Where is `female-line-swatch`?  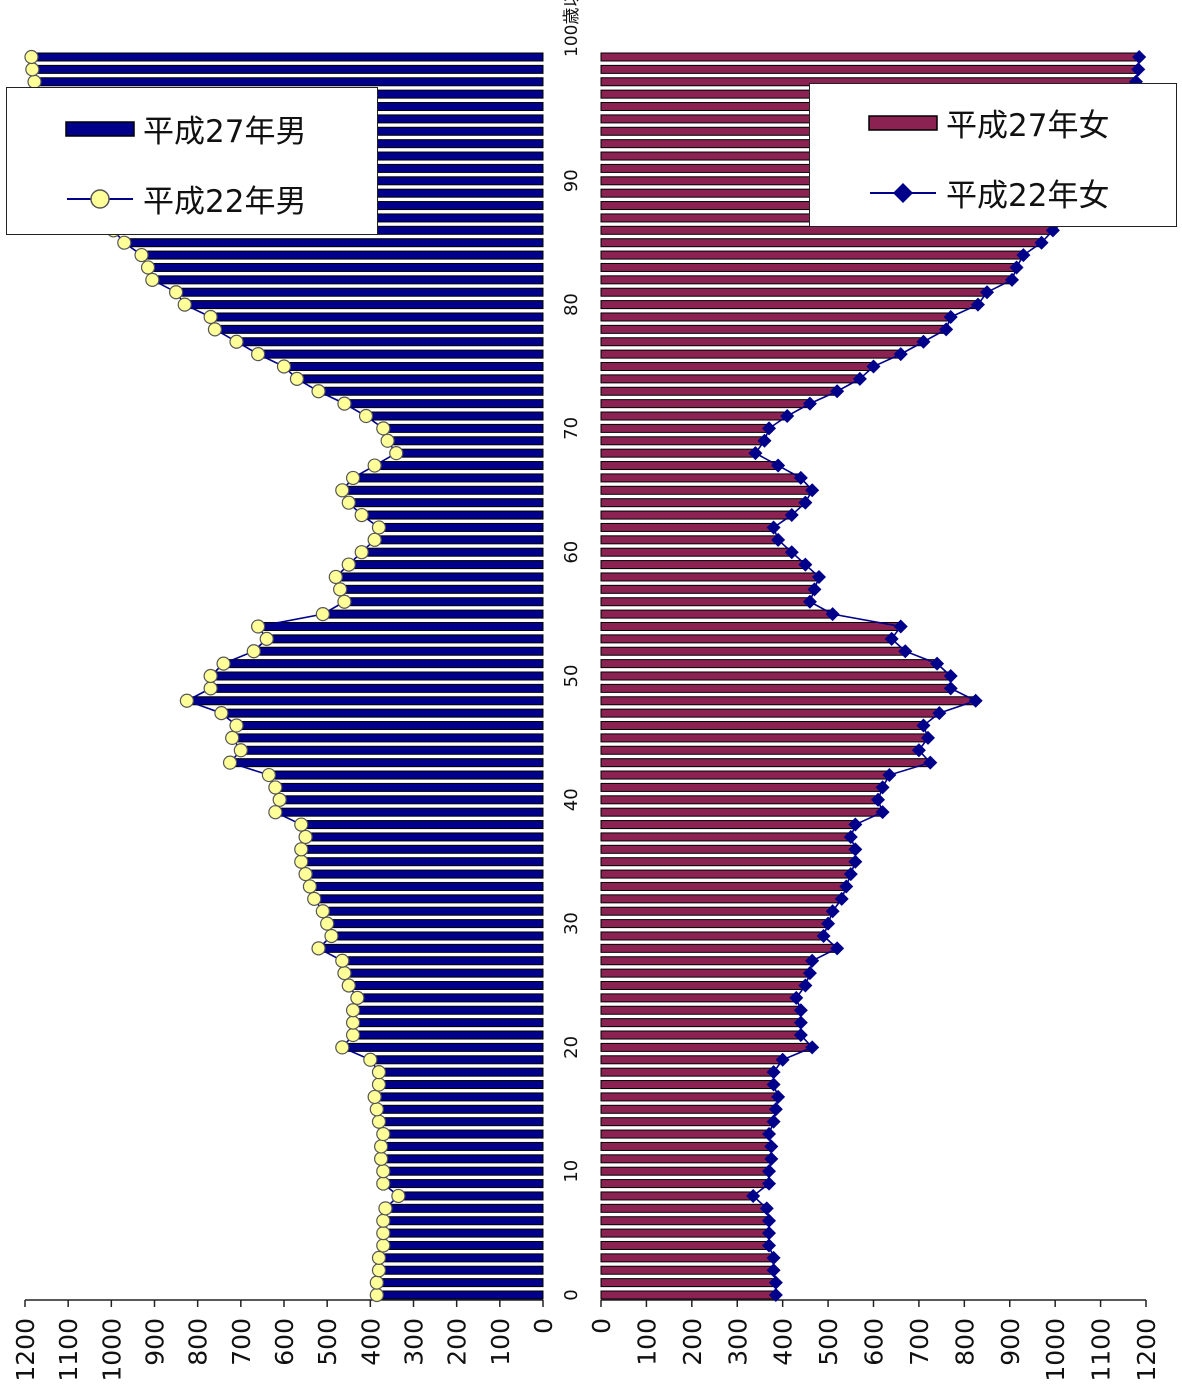
female-line-swatch is located at coordinates (903, 192).